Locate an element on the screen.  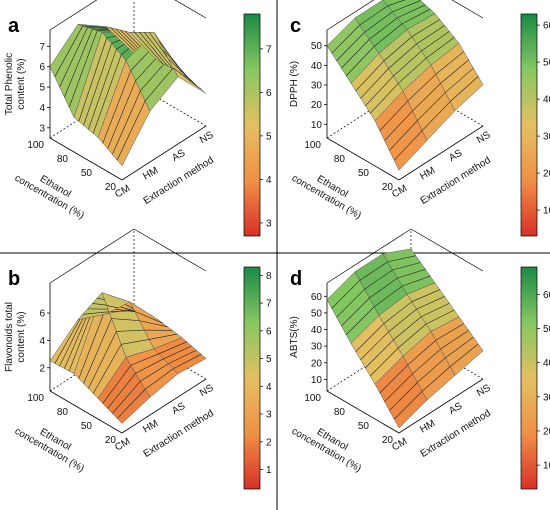
box-edge-top-right is located at coordinates (447, 250).